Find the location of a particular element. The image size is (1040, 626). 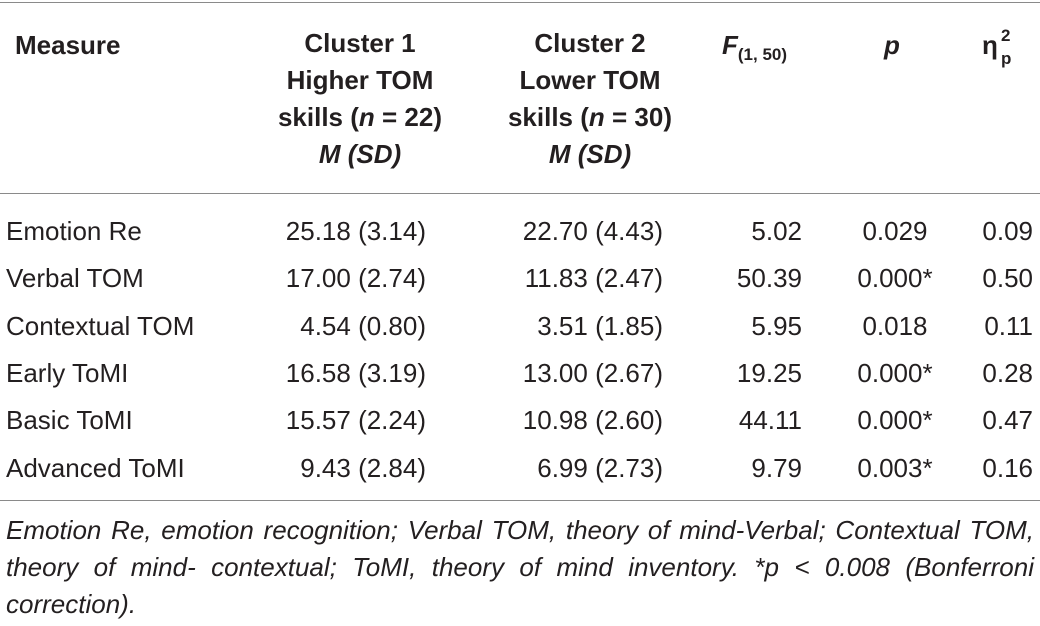

row-p: 0.018 is located at coordinates (895, 326).